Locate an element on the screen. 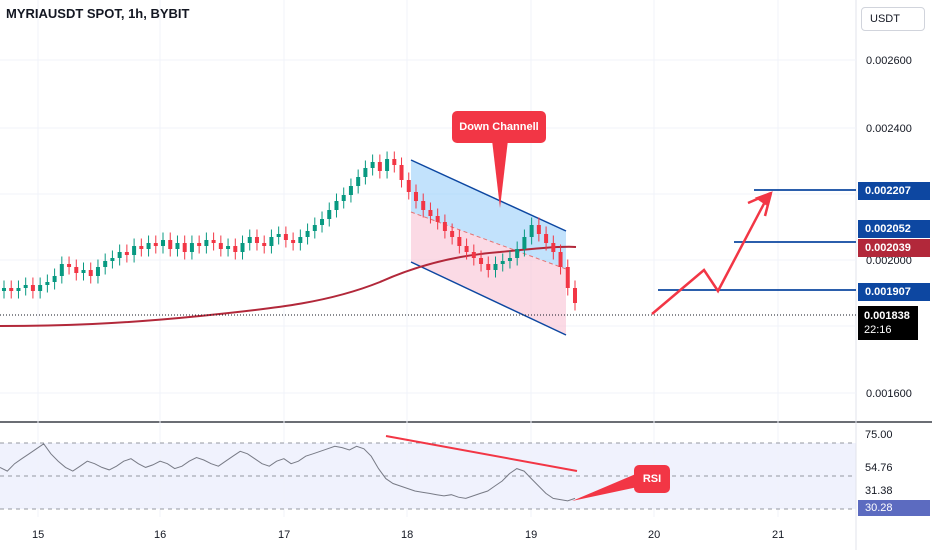 The image size is (932, 550). x-tick-label: 18 is located at coordinates (407, 535).